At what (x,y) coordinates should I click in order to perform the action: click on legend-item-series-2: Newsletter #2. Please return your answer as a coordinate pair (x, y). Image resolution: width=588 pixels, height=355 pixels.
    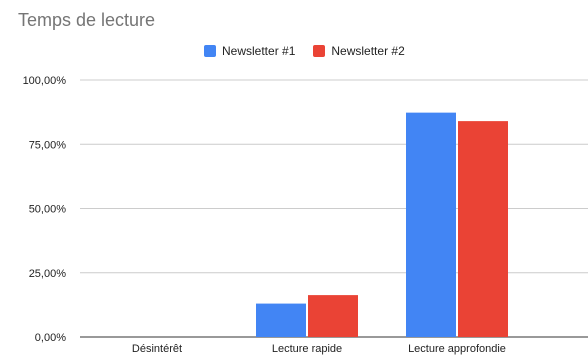
    Looking at the image, I should click on (359, 51).